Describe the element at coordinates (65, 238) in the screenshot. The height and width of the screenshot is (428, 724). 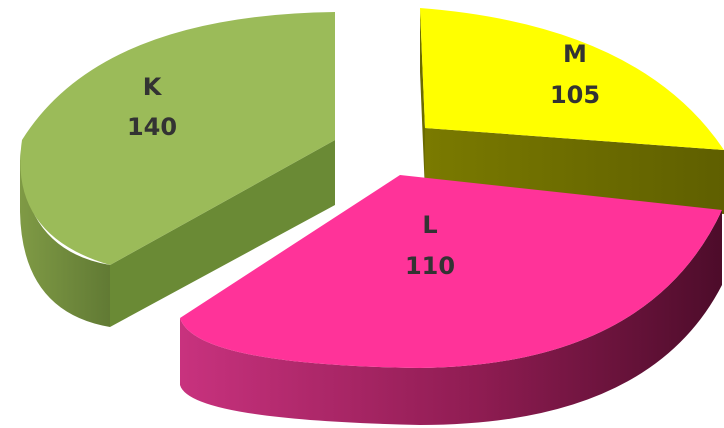
I see `pie-slice-k-side` at that location.